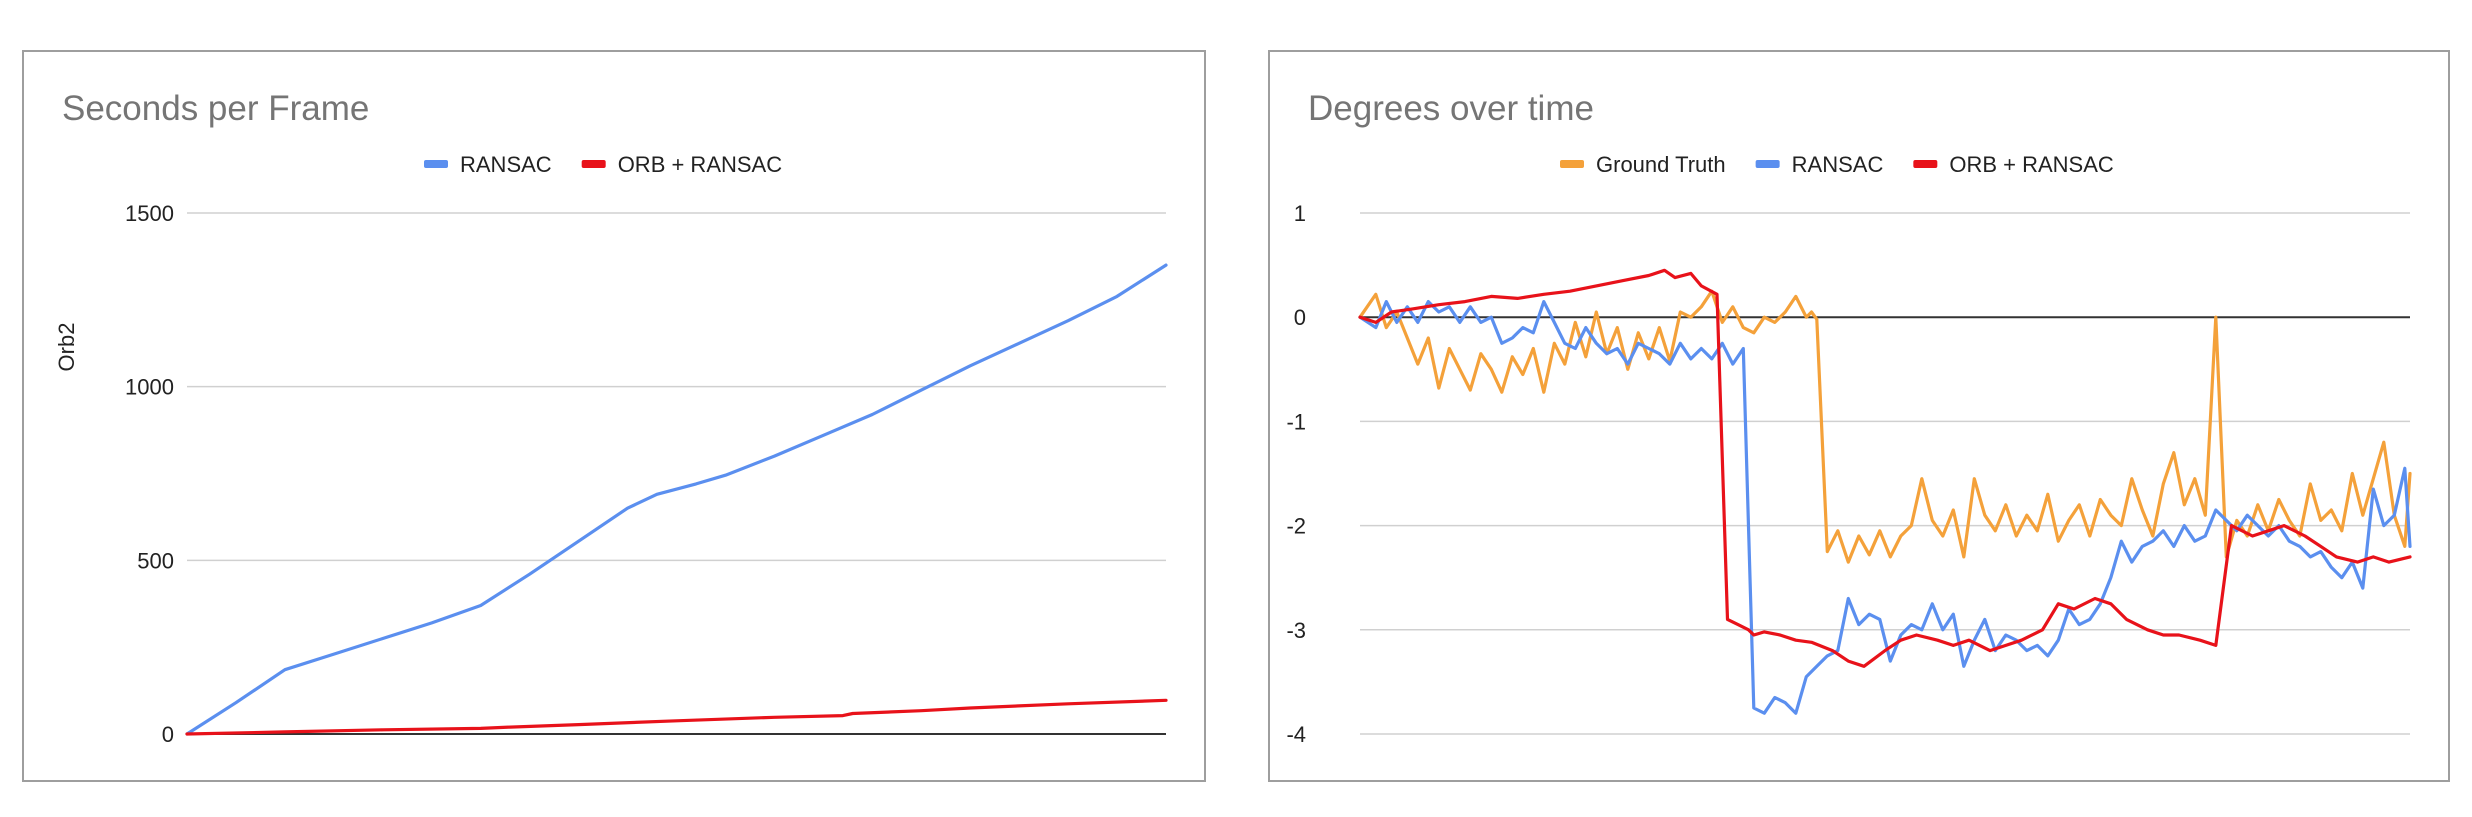  I want to click on y-axis-ticks: -4 -3 -2 -1 0 1, so click(1296, 474).